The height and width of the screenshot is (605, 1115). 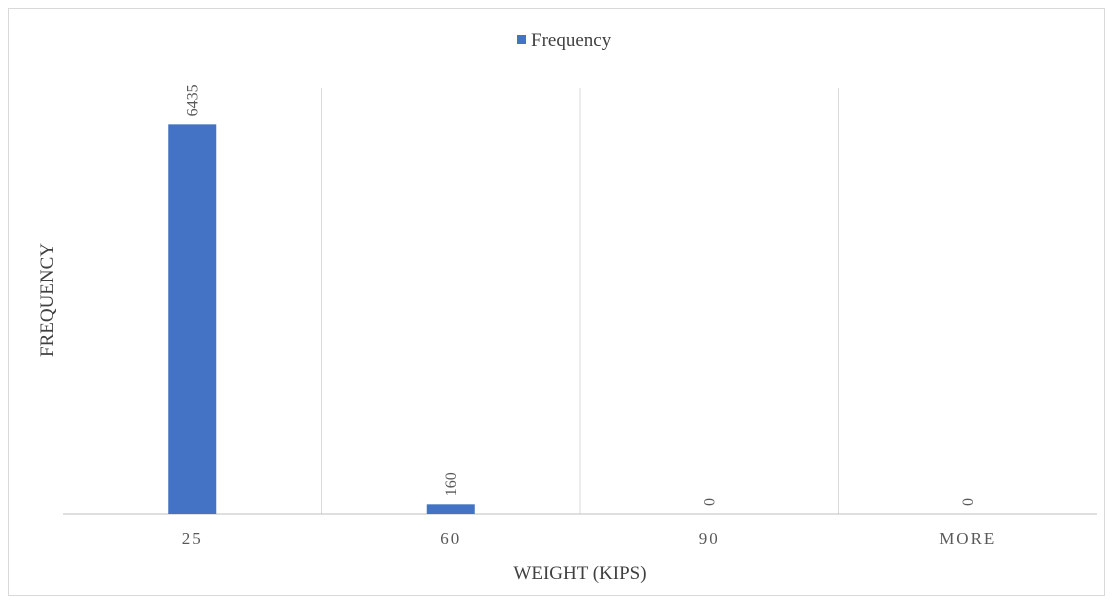 I want to click on legend: Frequency, so click(x=564, y=40).